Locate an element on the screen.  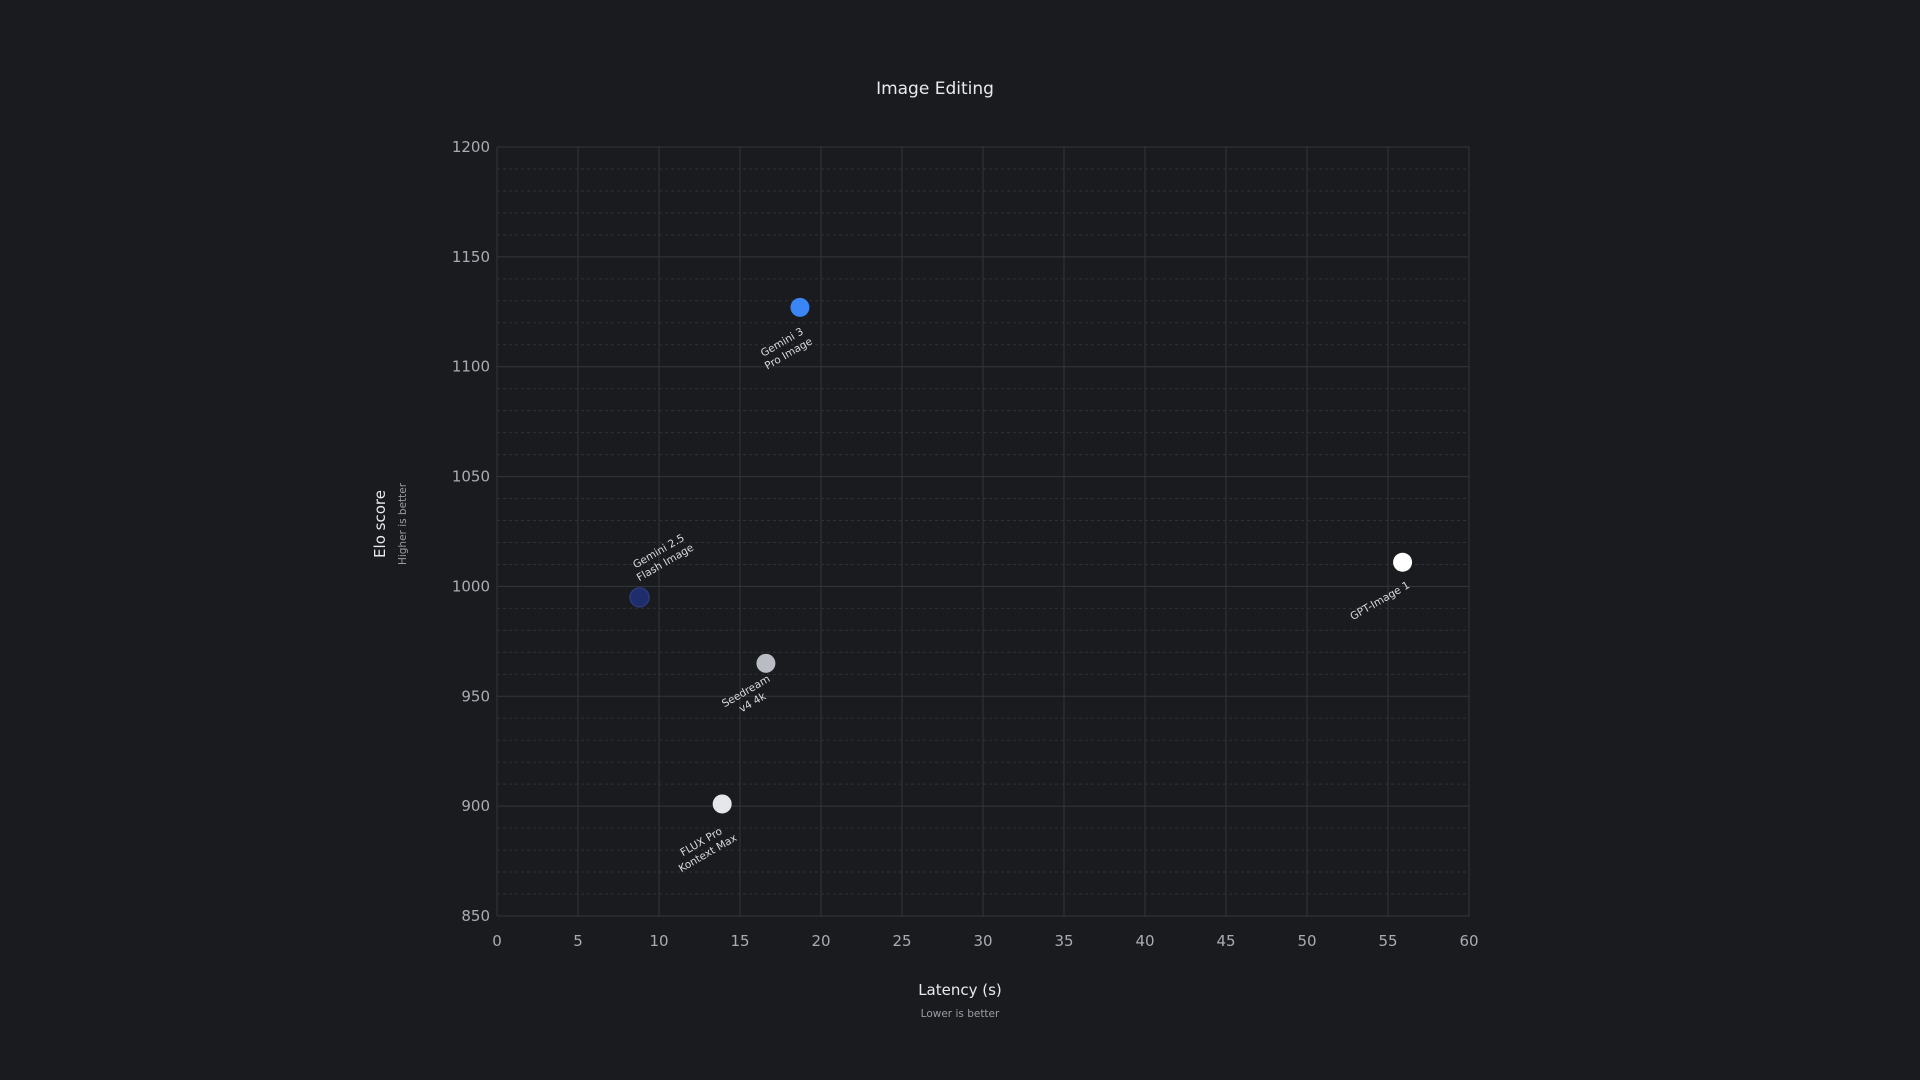
x-tick-label: 5 is located at coordinates (578, 941).